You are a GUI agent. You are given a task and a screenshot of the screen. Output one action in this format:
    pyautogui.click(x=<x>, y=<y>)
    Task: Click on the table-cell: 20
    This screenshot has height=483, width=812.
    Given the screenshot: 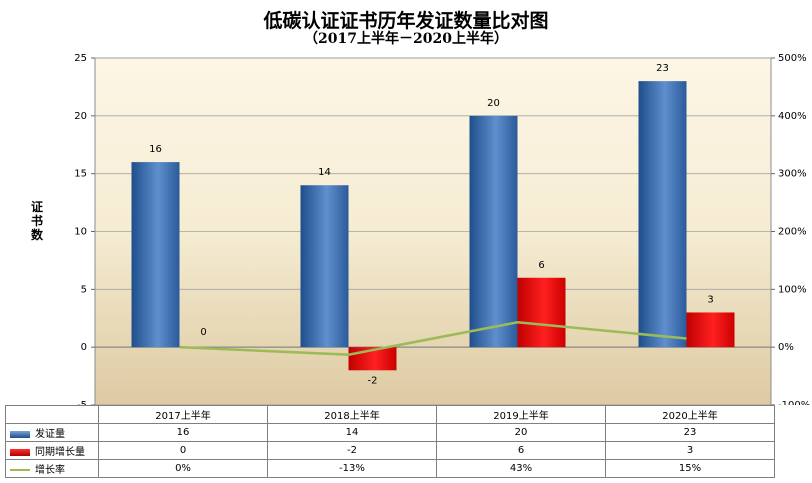 What is the action you would take?
    pyautogui.click(x=521, y=432)
    